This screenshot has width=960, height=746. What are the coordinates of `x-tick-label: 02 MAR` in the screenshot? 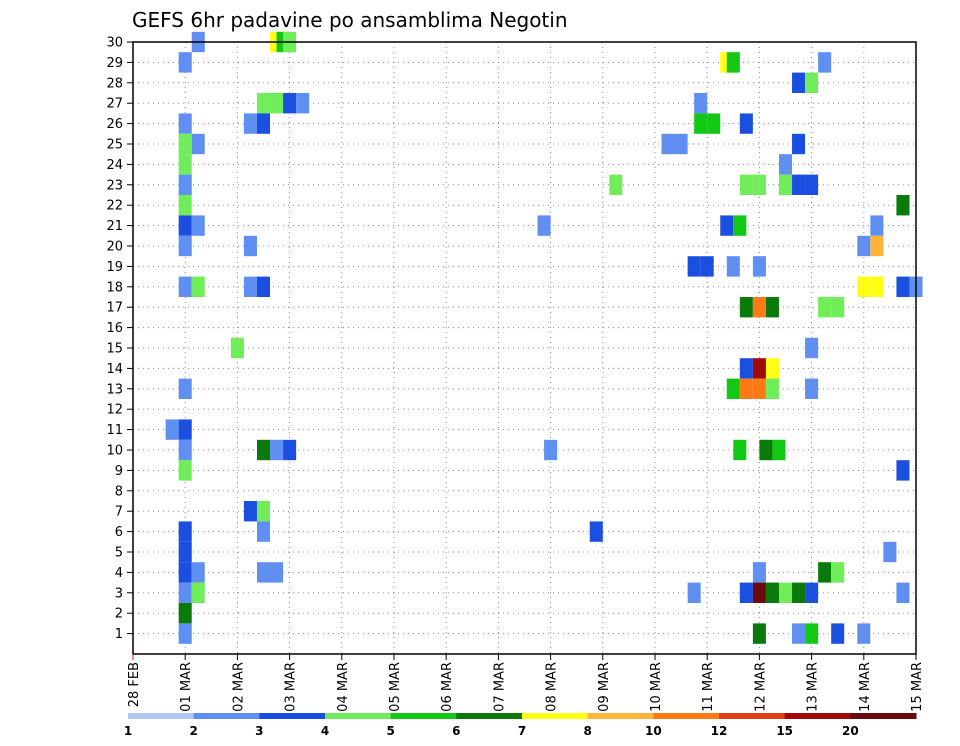 It's located at (238, 687).